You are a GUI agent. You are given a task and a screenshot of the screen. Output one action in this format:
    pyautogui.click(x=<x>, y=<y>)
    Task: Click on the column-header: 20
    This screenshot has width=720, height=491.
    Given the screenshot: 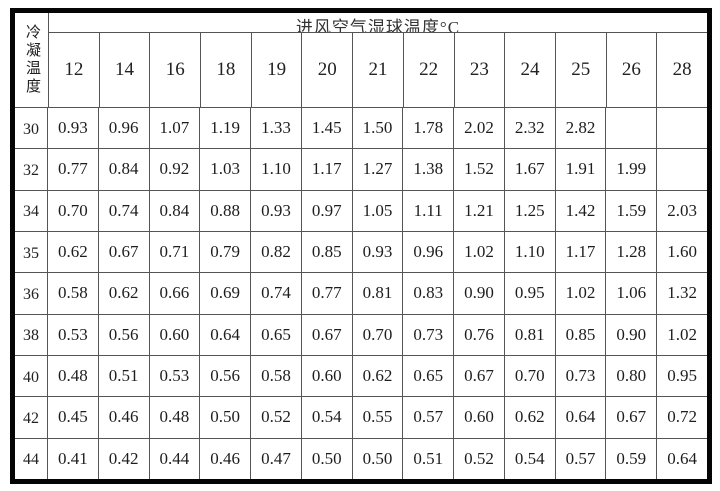 What is the action you would take?
    pyautogui.click(x=326, y=70)
    